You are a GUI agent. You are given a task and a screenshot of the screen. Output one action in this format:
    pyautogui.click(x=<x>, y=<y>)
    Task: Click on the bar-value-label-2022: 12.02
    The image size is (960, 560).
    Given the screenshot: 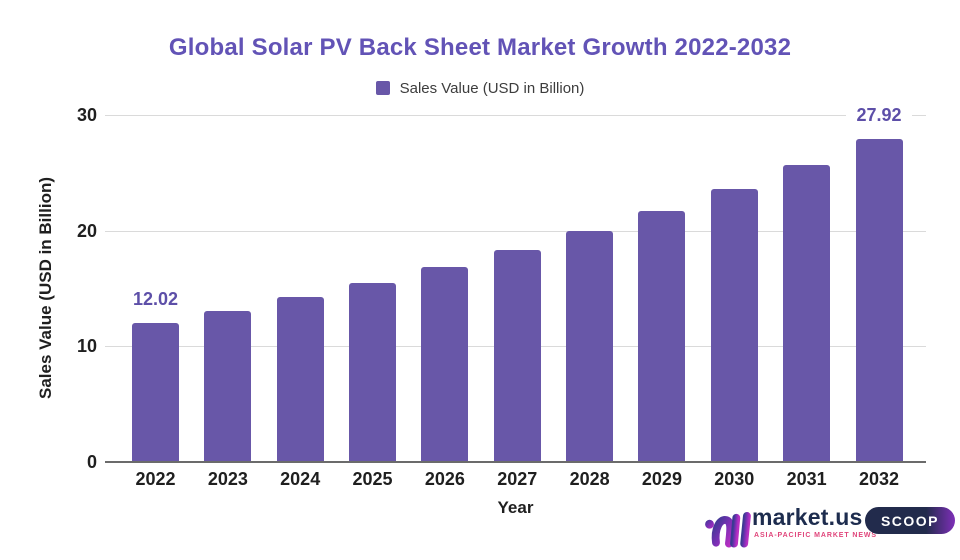 What is the action you would take?
    pyautogui.click(x=155, y=298)
    